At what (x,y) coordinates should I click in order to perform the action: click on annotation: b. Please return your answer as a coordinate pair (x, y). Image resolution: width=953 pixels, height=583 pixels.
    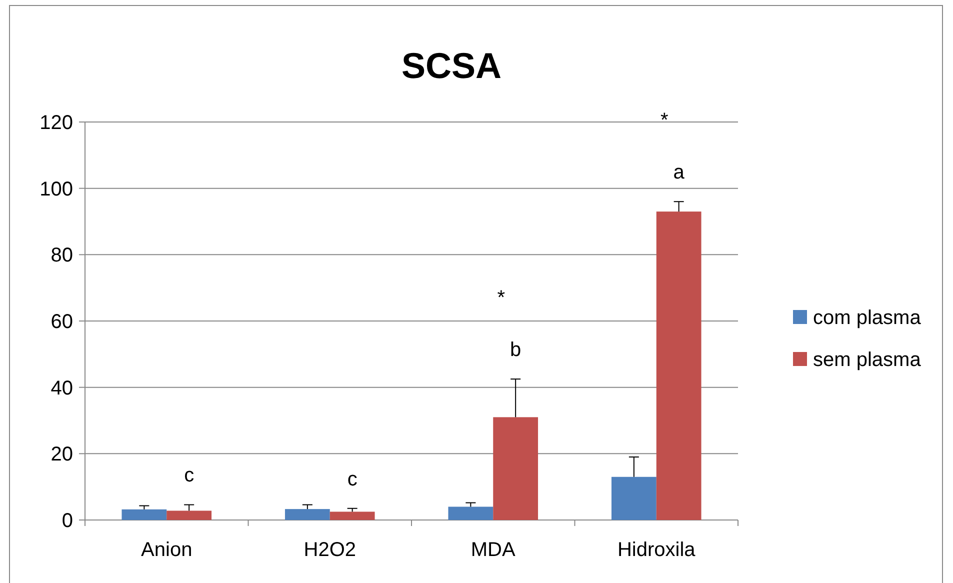
    Looking at the image, I should click on (516, 350).